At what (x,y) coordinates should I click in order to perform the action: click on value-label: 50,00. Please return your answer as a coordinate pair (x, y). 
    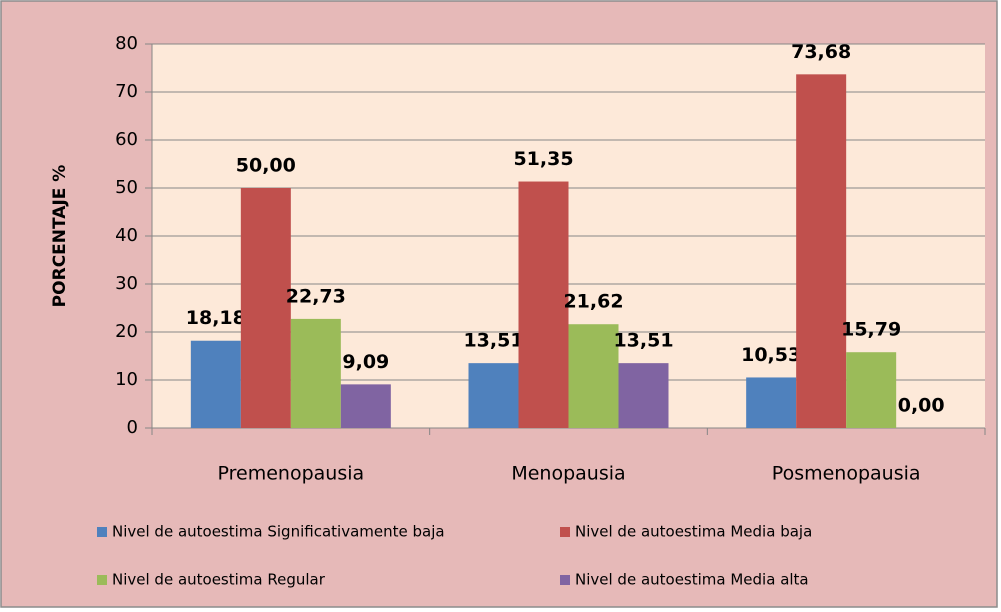
    Looking at the image, I should click on (266, 166).